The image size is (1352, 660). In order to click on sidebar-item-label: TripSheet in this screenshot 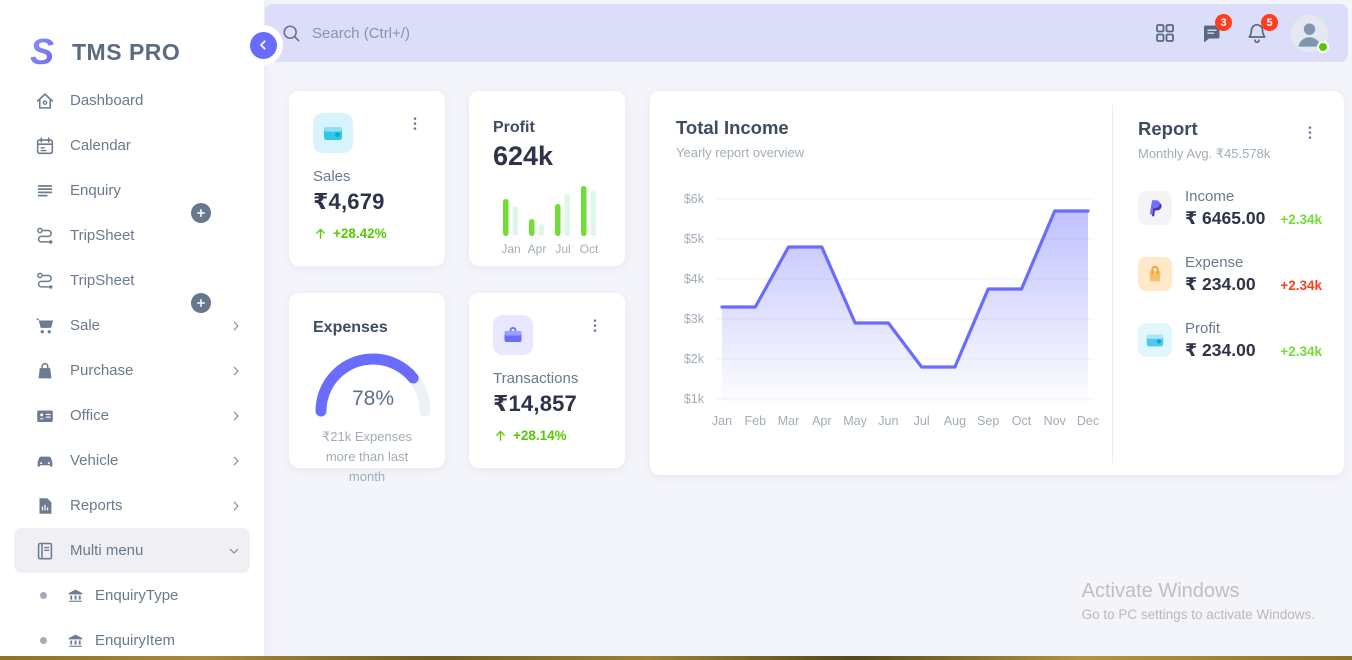, I will do `click(102, 280)`.